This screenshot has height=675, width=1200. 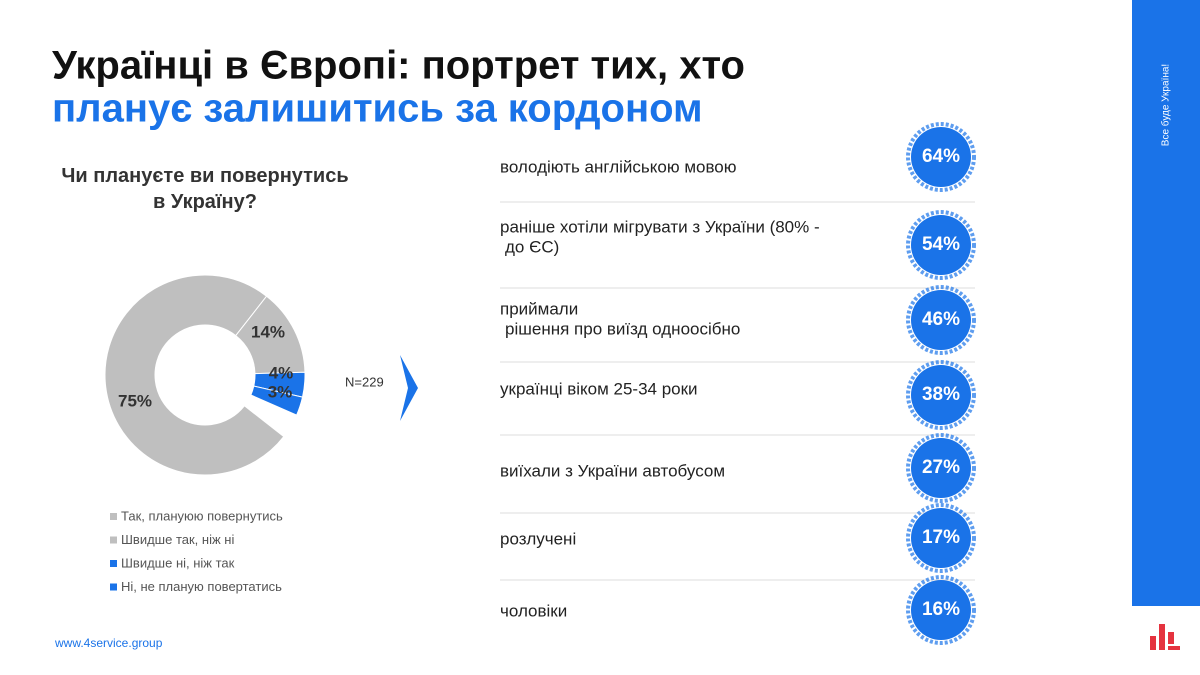 I want to click on side-bar, so click(x=1166, y=303).